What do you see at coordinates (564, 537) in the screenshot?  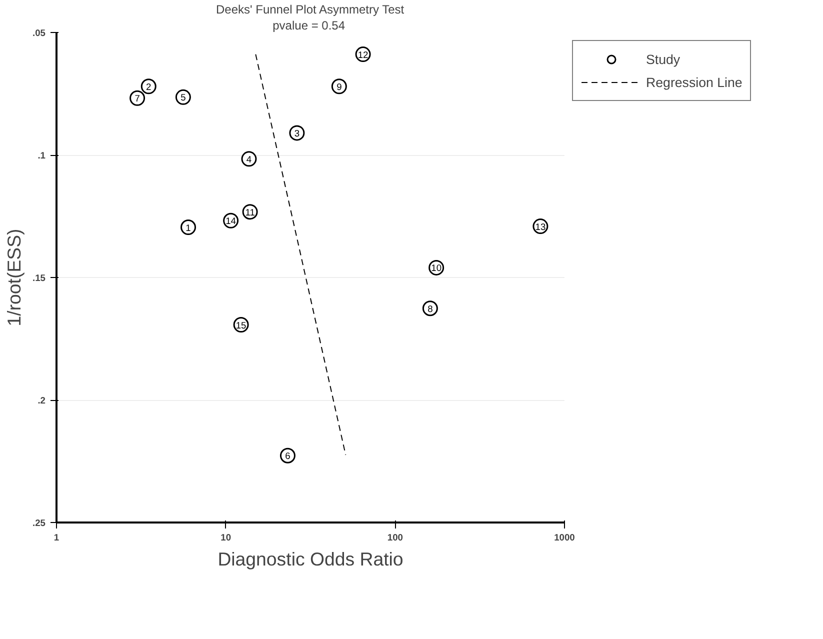 I see `x-tick-label: 1000` at bounding box center [564, 537].